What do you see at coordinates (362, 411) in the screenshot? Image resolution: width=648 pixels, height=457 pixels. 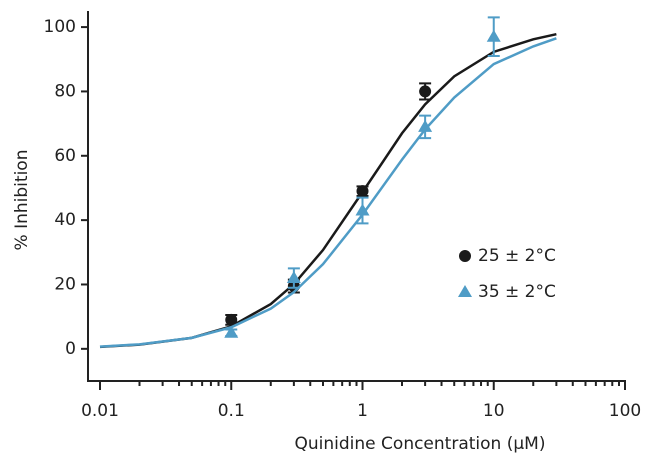 I see `x-tick-label: 1` at bounding box center [362, 411].